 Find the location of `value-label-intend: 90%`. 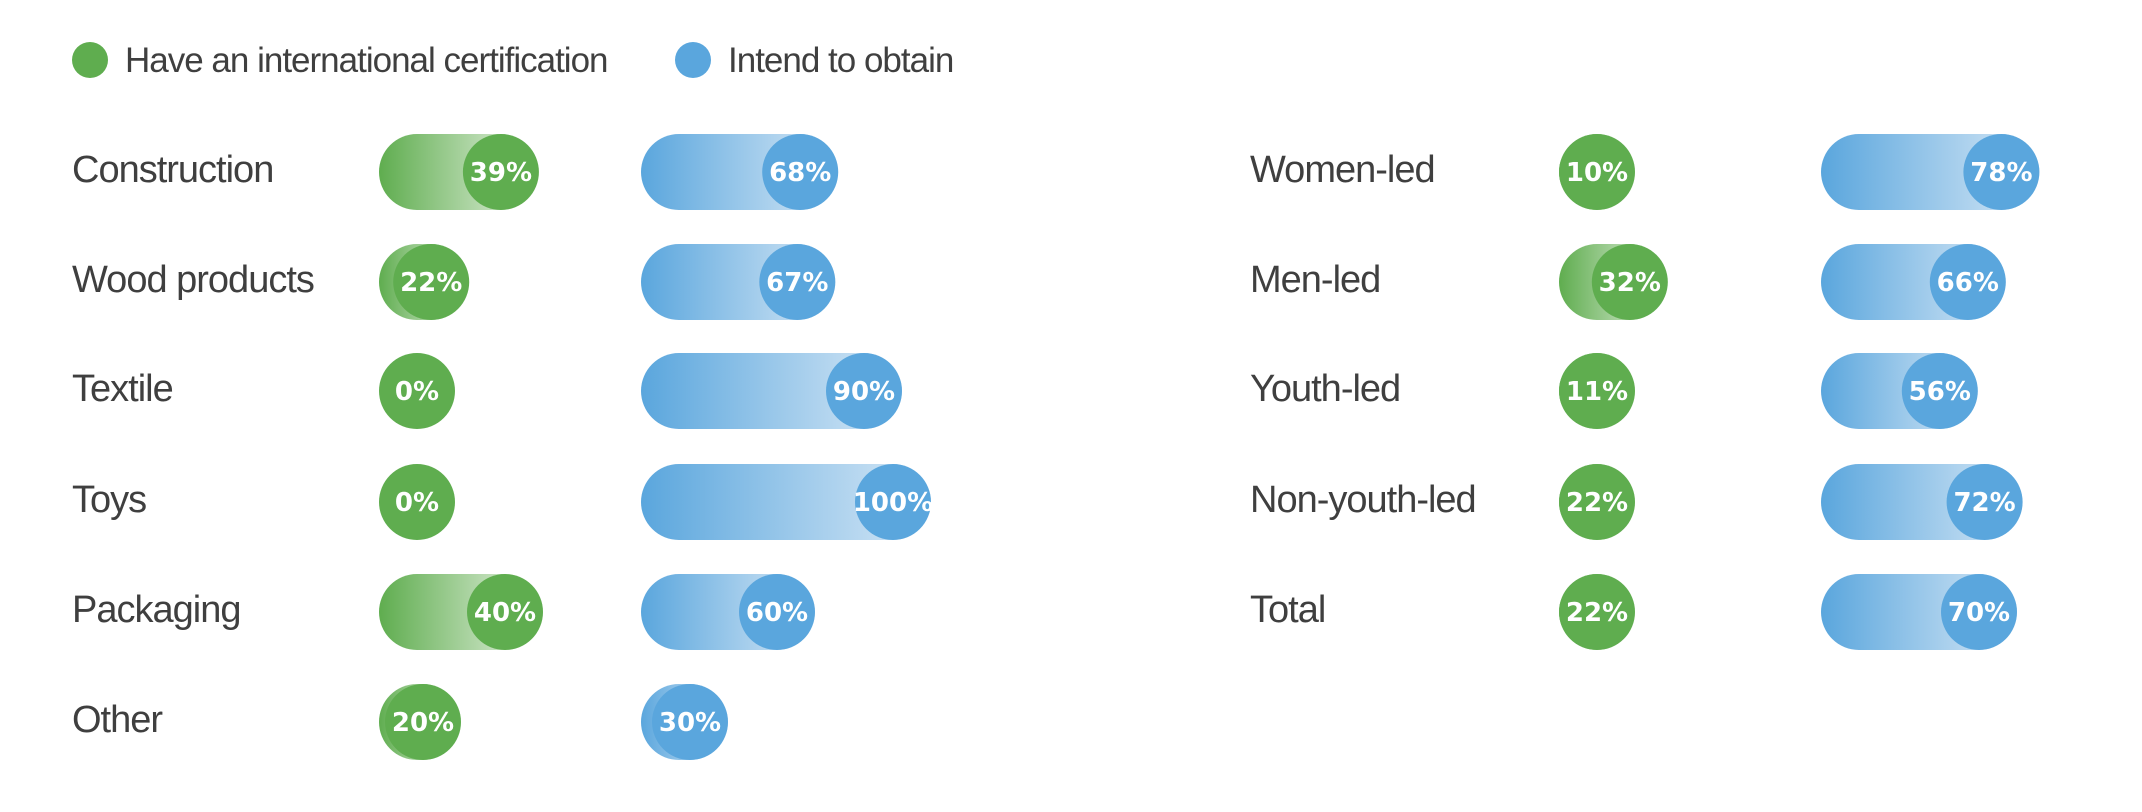

value-label-intend: 90% is located at coordinates (864, 392).